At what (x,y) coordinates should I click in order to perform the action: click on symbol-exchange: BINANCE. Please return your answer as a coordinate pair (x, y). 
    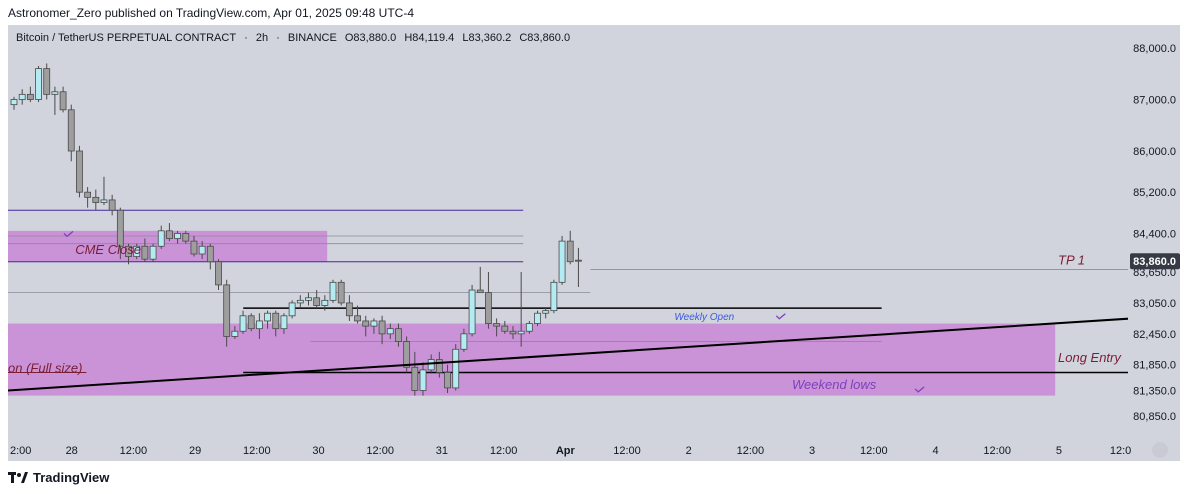
    Looking at the image, I should click on (312, 38).